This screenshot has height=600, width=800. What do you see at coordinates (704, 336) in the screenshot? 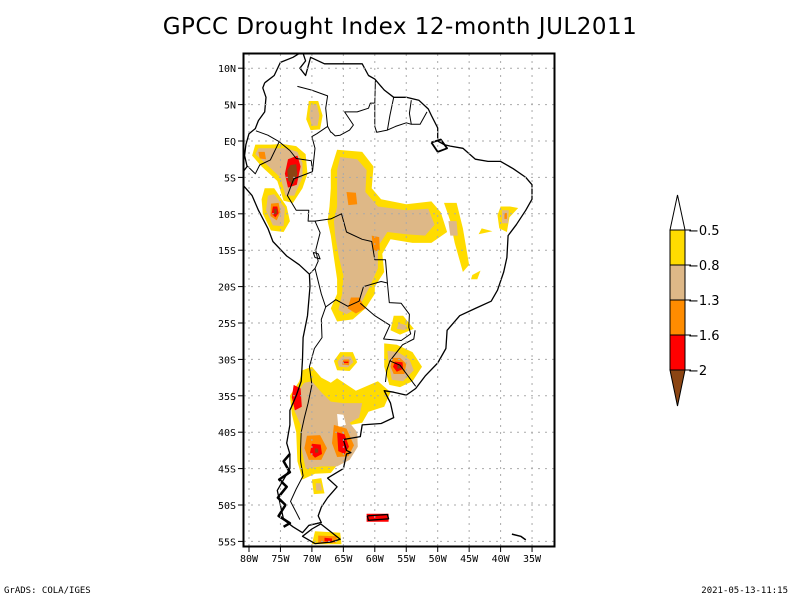
I see `colorbar-label: −1.6` at bounding box center [704, 336].